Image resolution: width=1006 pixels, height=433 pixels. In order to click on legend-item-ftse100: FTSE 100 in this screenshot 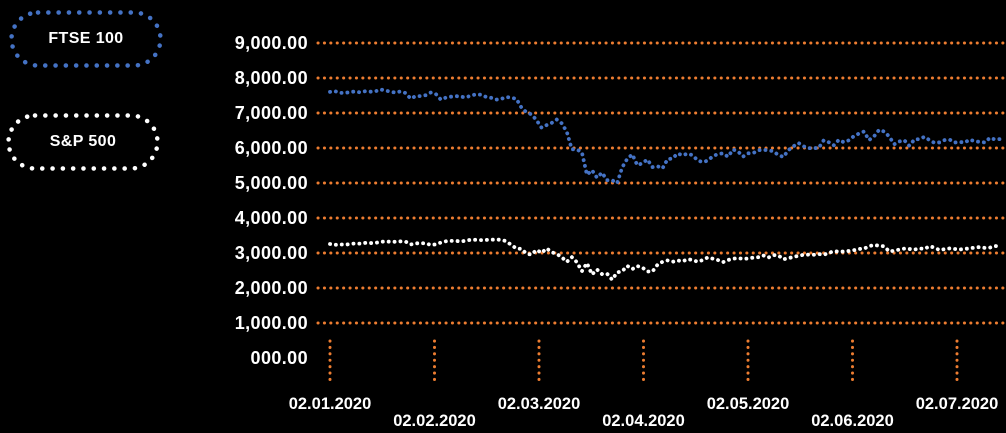, I will do `click(86, 39)`.